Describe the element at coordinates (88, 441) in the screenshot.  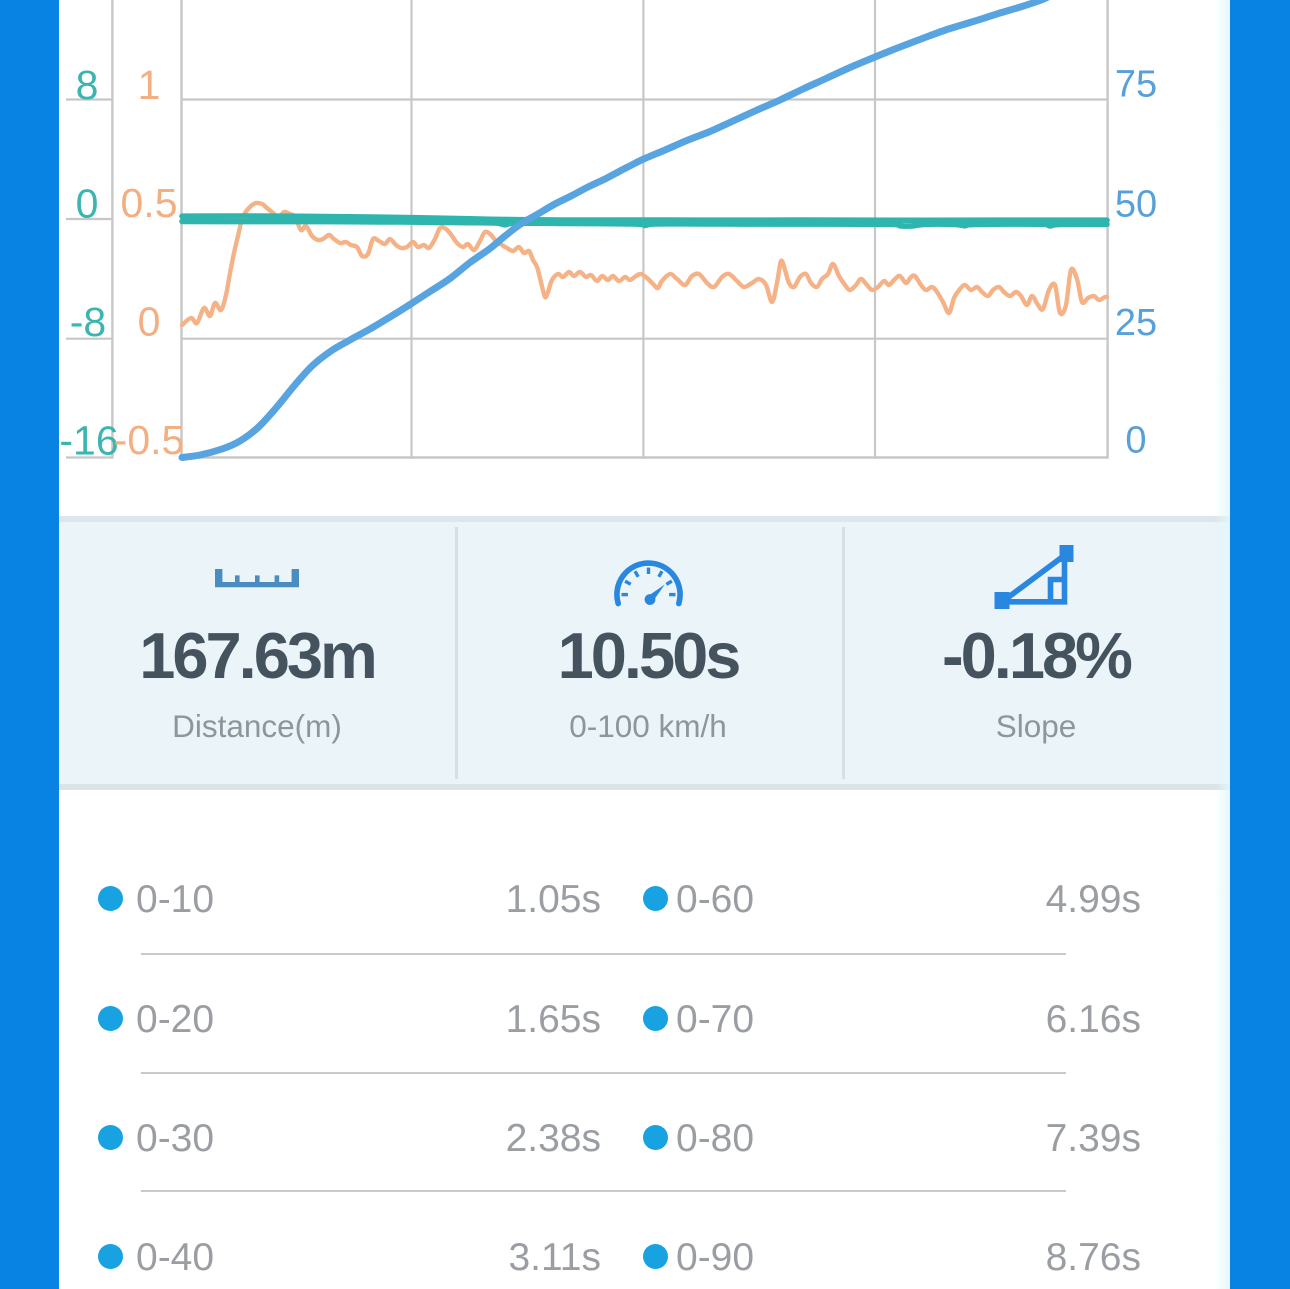
I see `svg-text: -16` at that location.